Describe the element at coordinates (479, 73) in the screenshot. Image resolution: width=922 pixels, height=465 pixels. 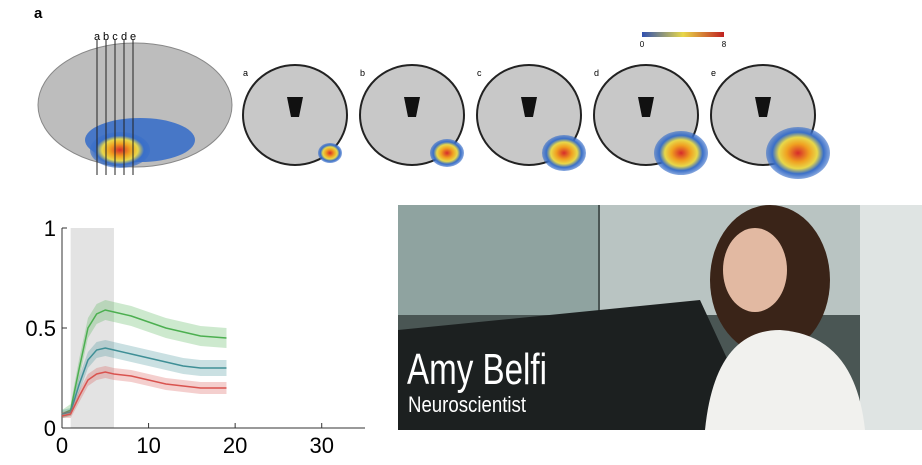
I see `slice-label: c` at that location.